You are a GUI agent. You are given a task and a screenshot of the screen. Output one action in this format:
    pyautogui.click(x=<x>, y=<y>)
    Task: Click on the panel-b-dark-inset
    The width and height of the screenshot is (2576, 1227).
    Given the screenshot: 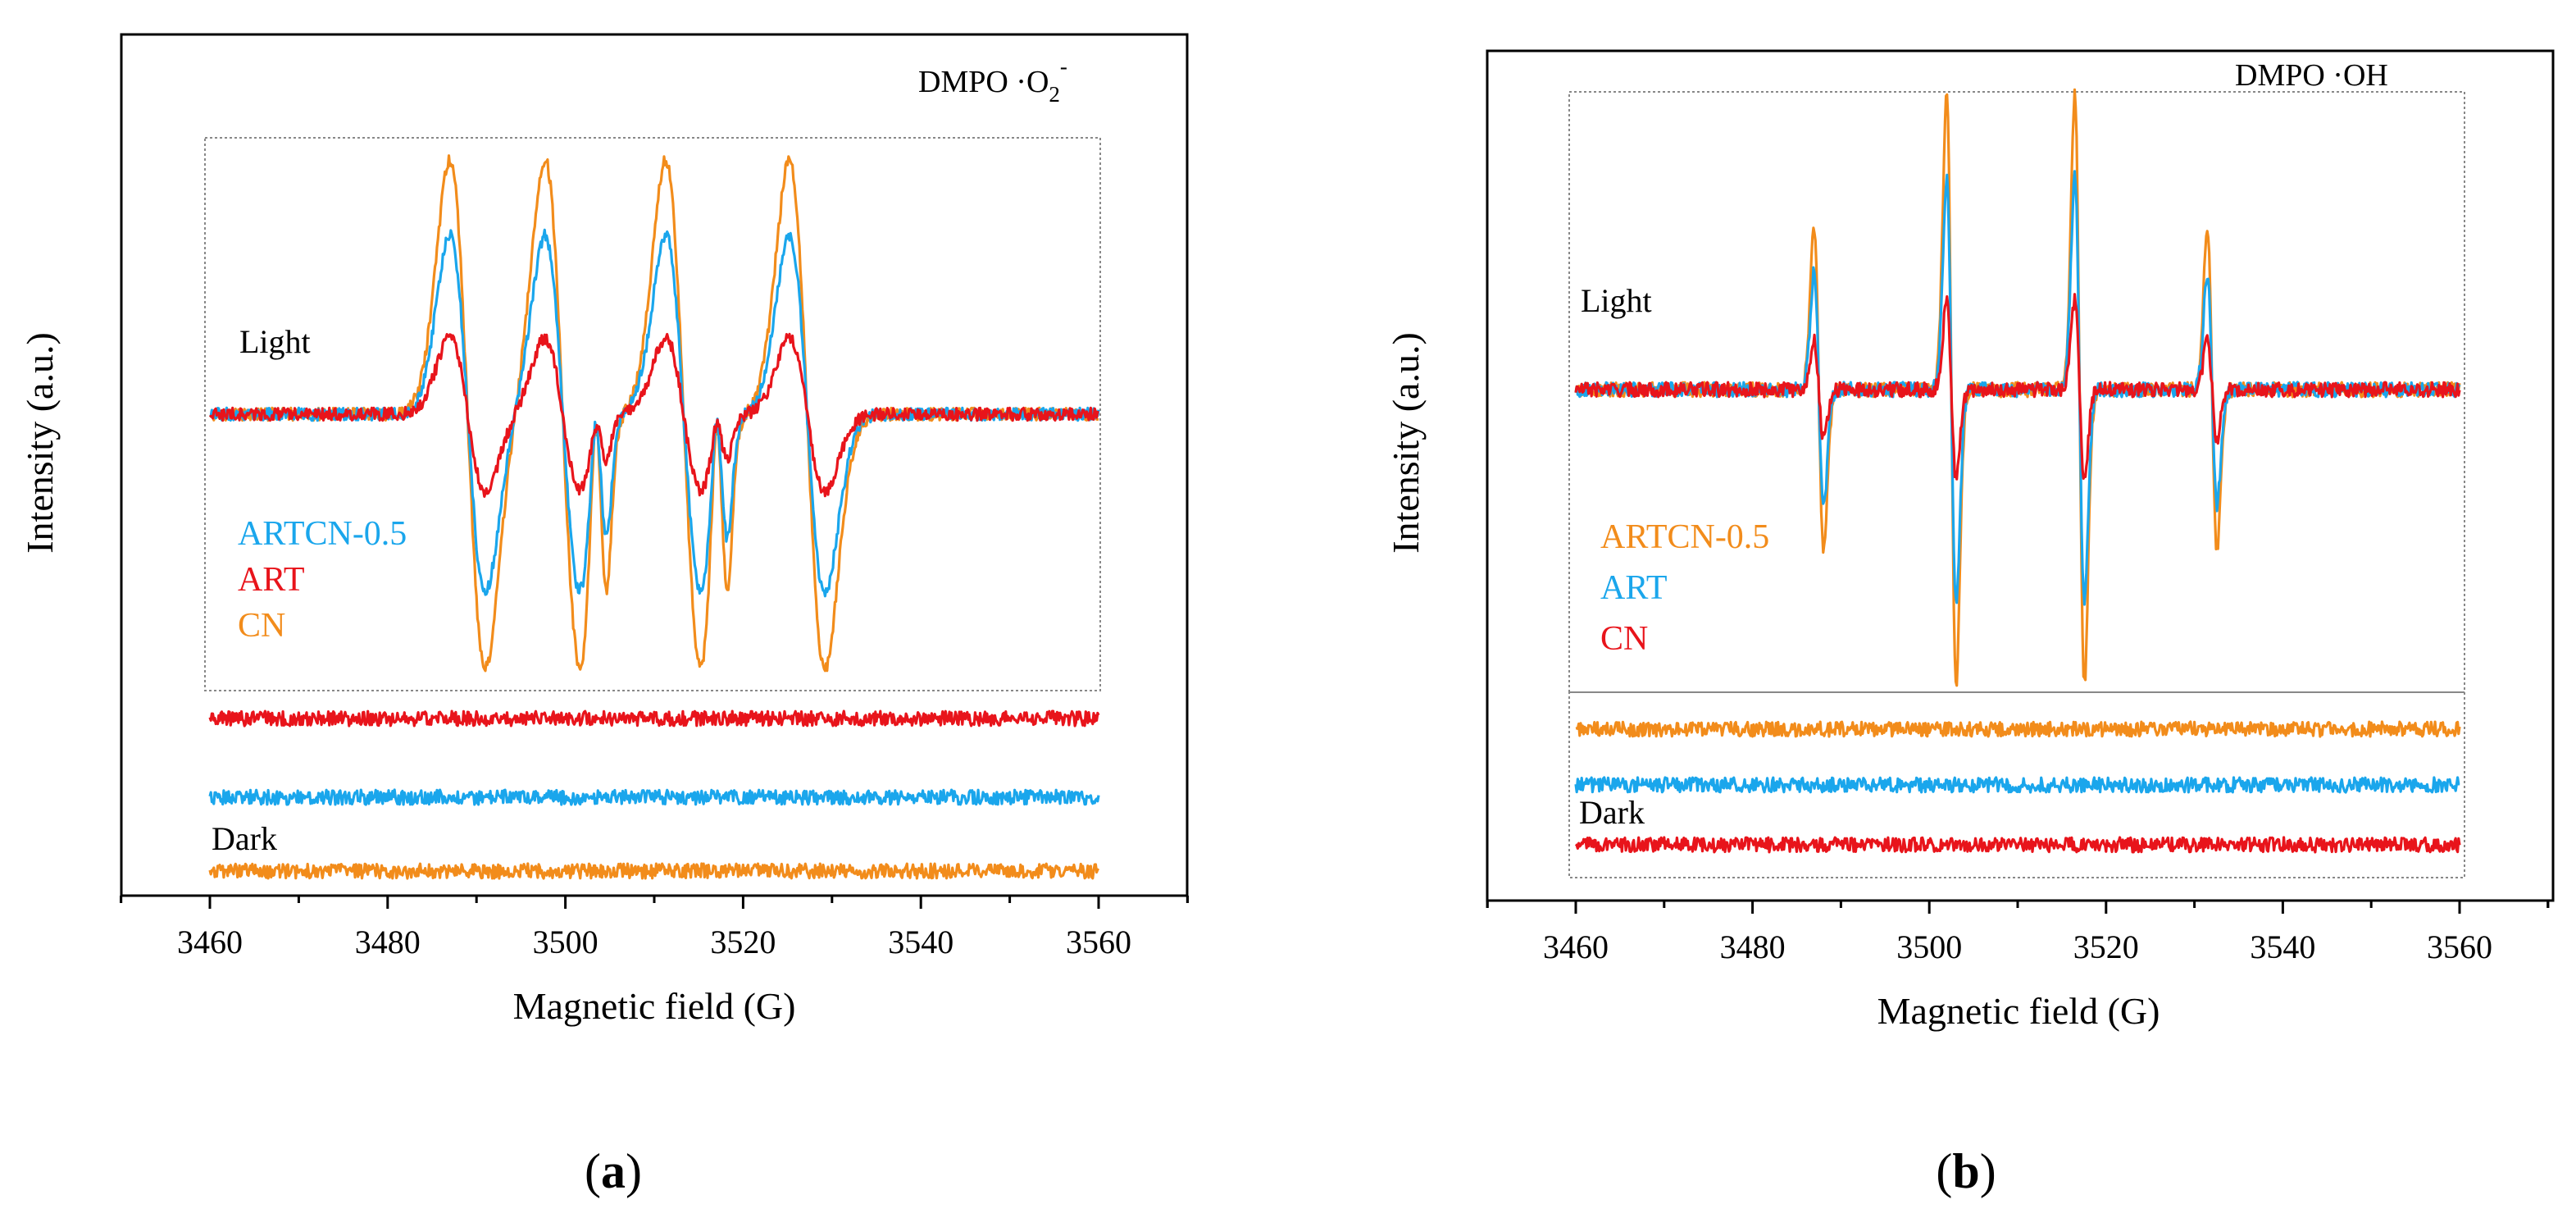 What is the action you would take?
    pyautogui.click(x=2016, y=784)
    